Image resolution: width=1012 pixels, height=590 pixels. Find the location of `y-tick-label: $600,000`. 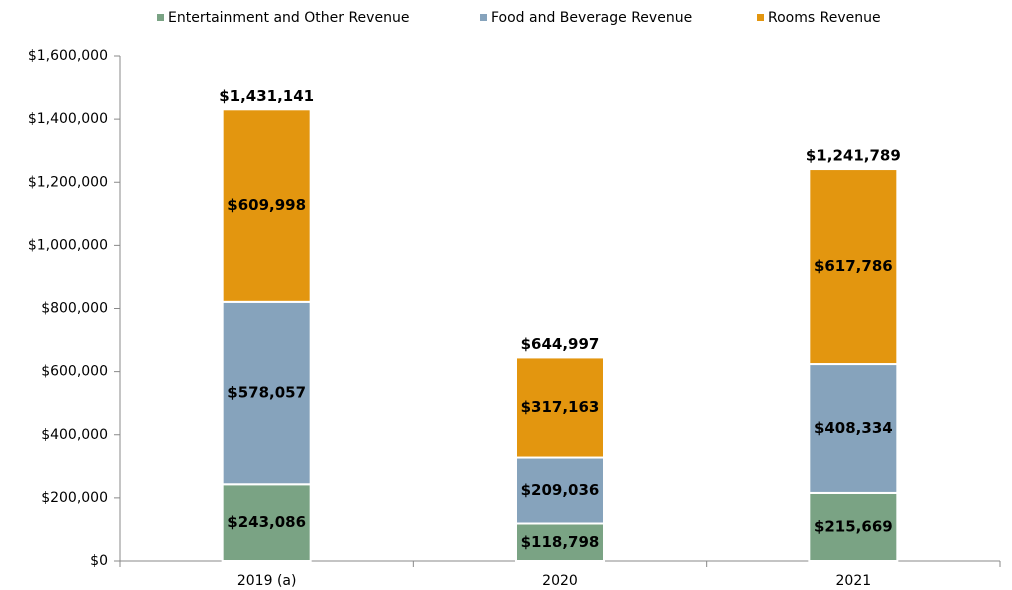

y-tick-label: $600,000 is located at coordinates (74, 372).